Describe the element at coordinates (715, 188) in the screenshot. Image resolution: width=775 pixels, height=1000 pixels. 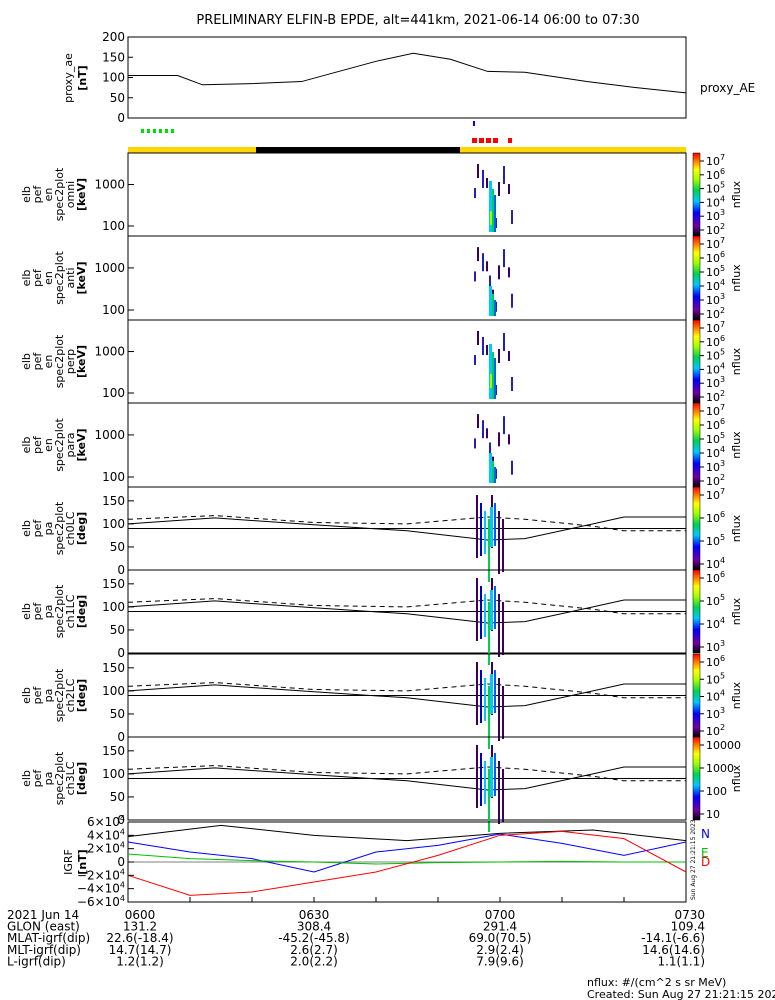
I see `spec-panel-1-cbar-label: 105` at that location.